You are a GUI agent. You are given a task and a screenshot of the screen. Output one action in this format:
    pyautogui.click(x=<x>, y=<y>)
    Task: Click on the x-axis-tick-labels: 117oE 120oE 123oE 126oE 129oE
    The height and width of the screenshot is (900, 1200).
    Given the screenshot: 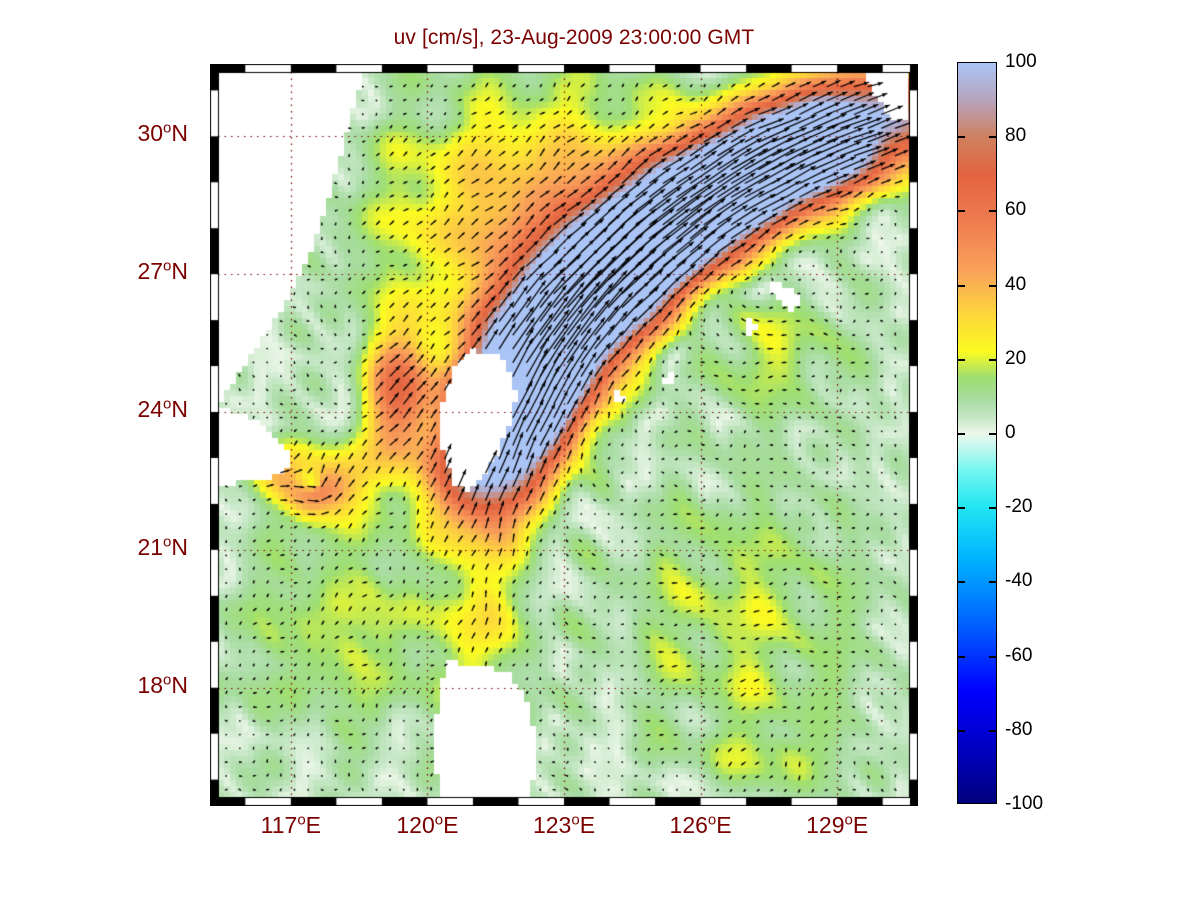 What is the action you would take?
    pyautogui.click(x=570, y=834)
    